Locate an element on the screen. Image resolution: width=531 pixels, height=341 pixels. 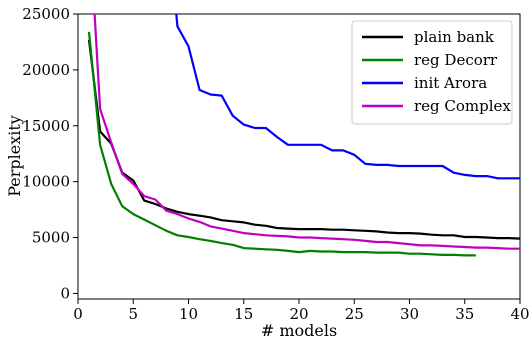
x-tick-label: 35 is located at coordinates (464, 314).